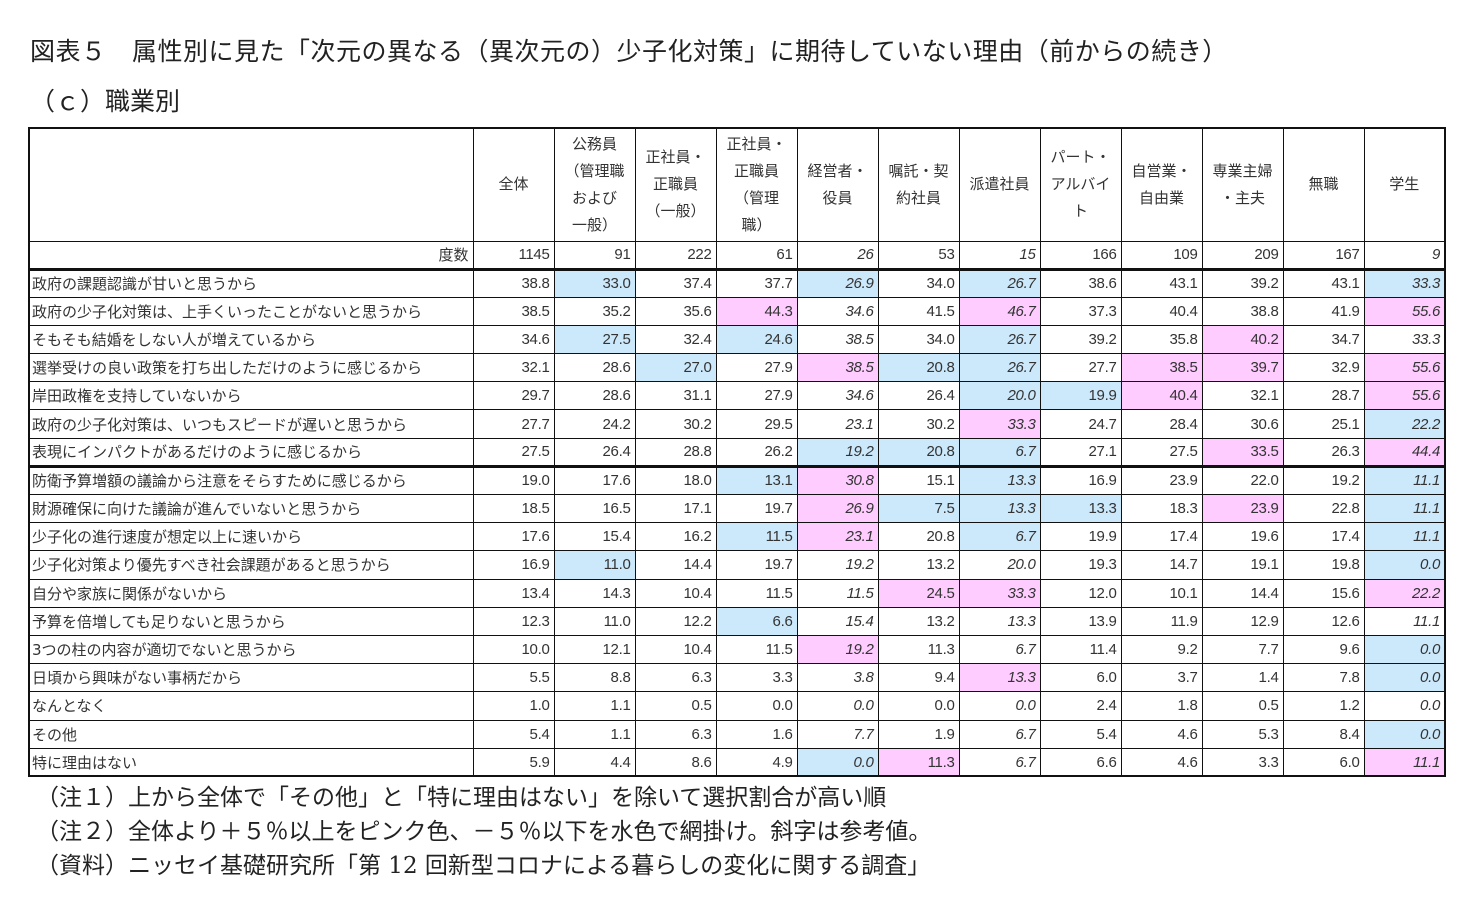 The height and width of the screenshot is (905, 1474). I want to click on value-cell: 34.0, so click(918, 283).